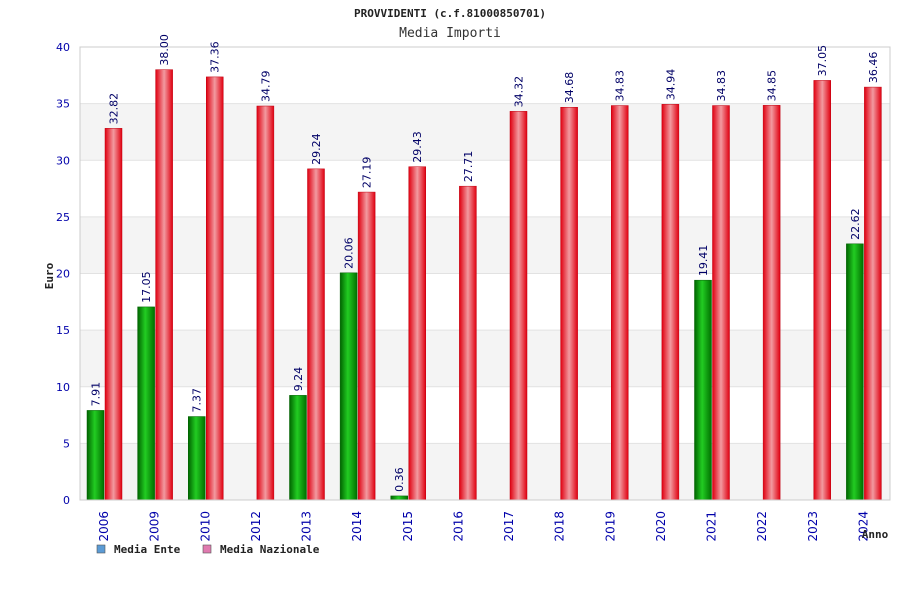 The height and width of the screenshot is (605, 900). I want to click on legend-label-media-ente: Media Ente, so click(147, 549).